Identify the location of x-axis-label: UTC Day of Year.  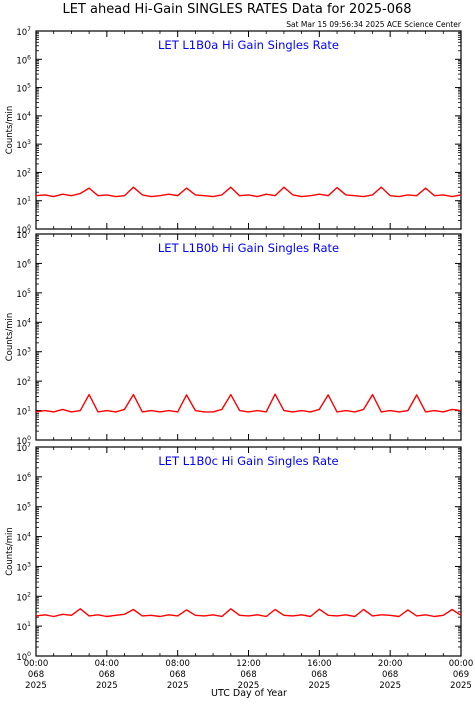
(249, 693).